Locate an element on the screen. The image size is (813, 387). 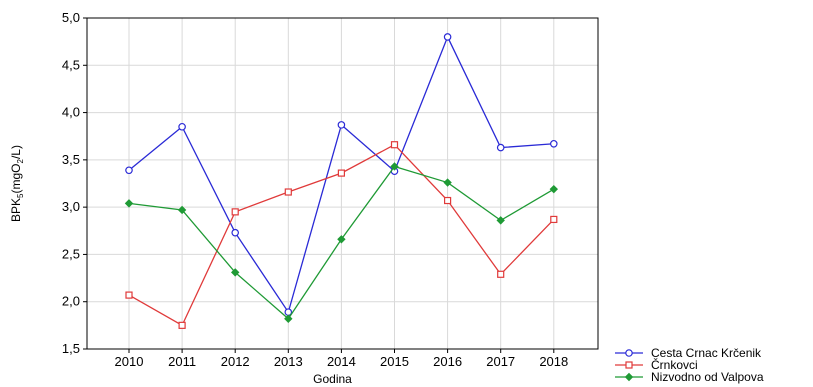
x-axis-label: Godina is located at coordinates (332, 379).